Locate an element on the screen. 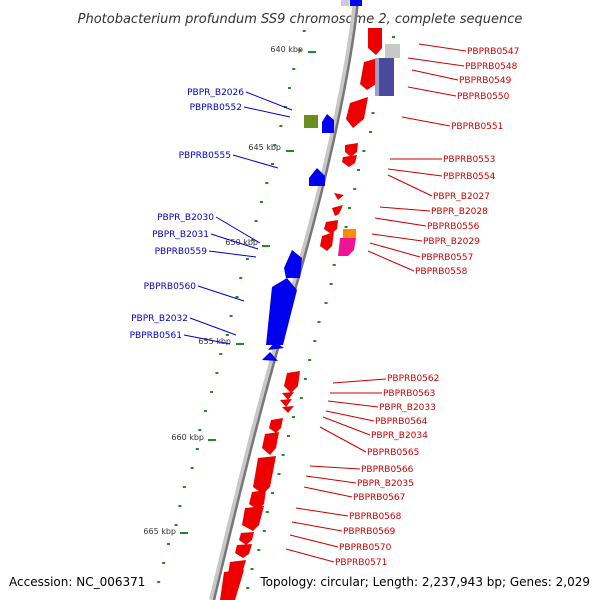 This screenshot has height=600, width=600. gene-label-pbprb0555: PBPRB0555 is located at coordinates (205, 156).